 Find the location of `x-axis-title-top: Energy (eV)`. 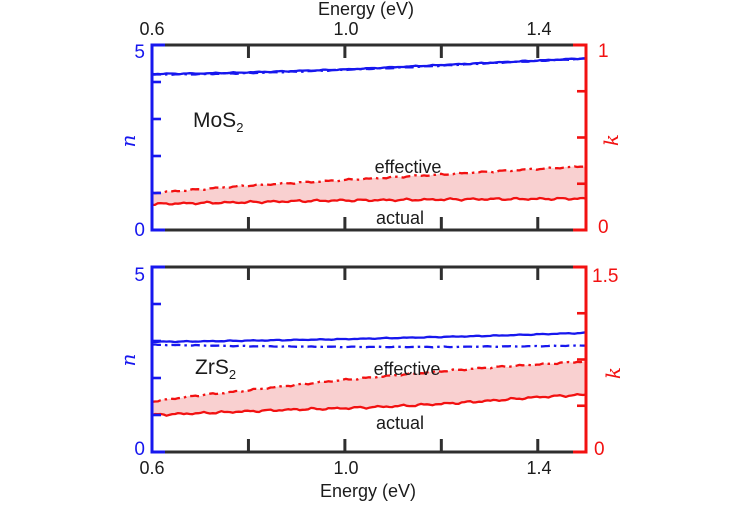

x-axis-title-top: Energy (eV) is located at coordinates (366, 9).